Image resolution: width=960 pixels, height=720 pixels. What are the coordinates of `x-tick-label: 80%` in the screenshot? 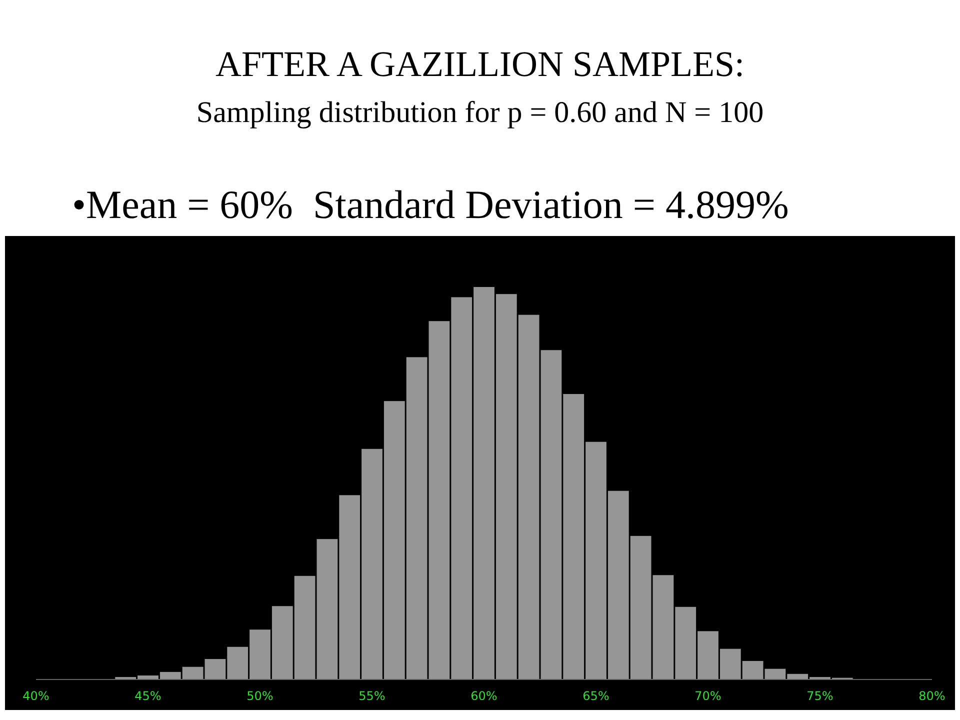 It's located at (932, 696).